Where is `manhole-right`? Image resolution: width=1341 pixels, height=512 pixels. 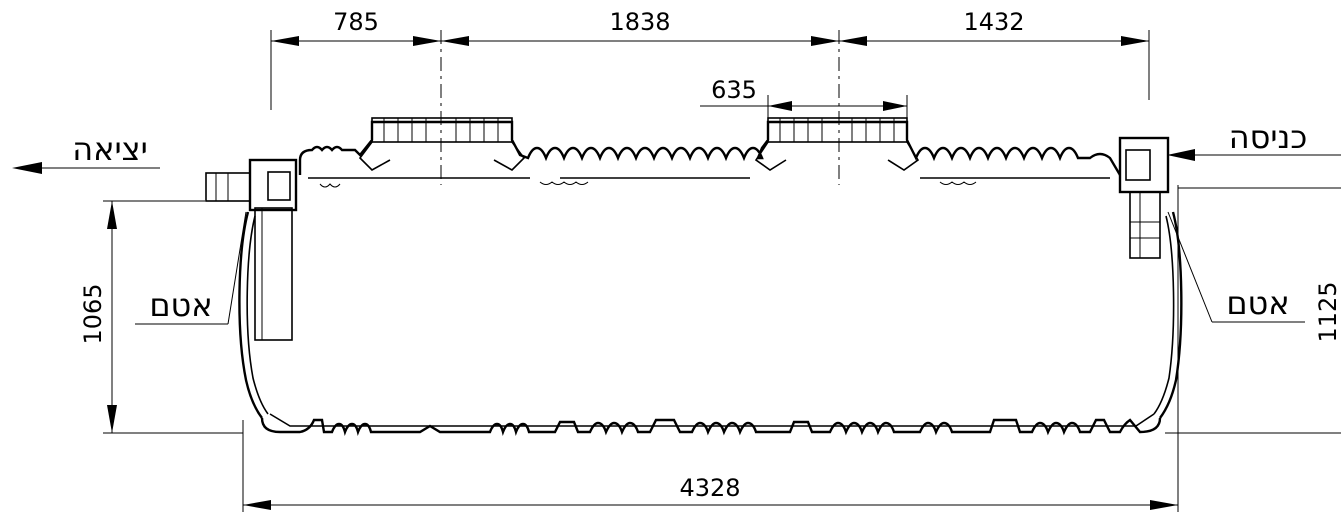 manhole-right is located at coordinates (837, 144).